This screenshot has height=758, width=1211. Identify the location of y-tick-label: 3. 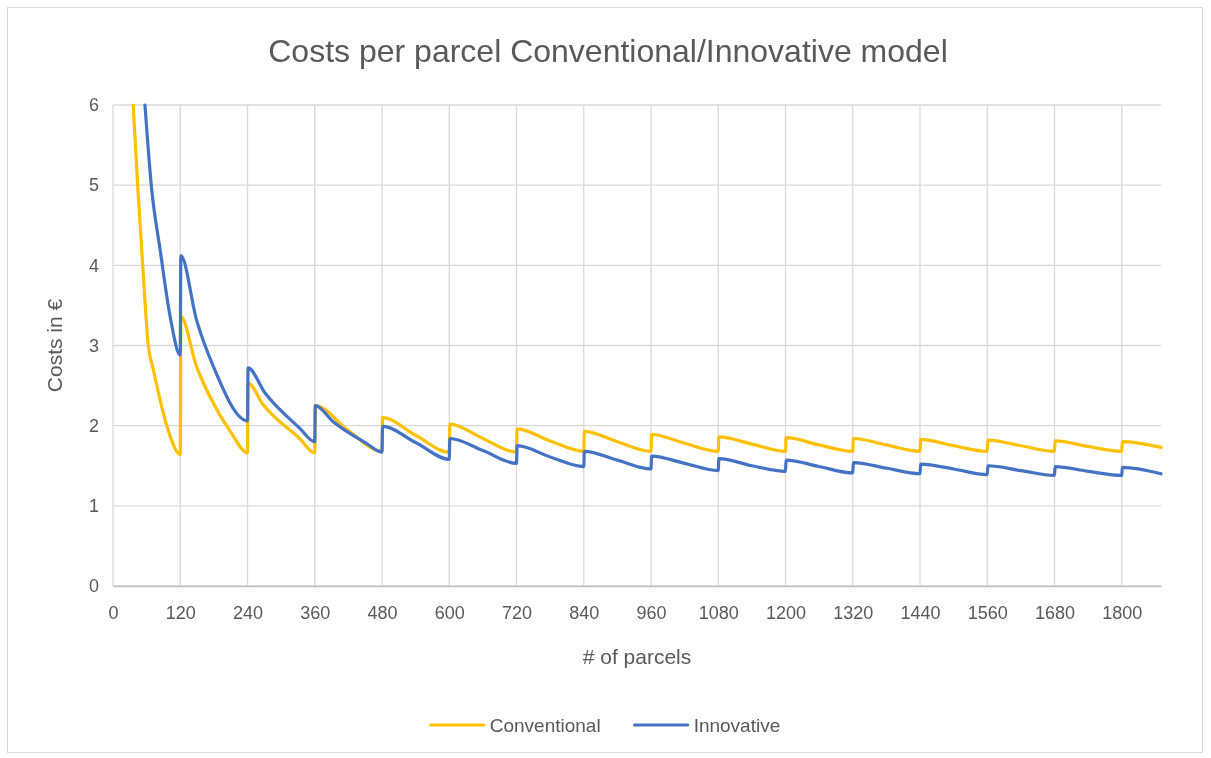
(93, 345).